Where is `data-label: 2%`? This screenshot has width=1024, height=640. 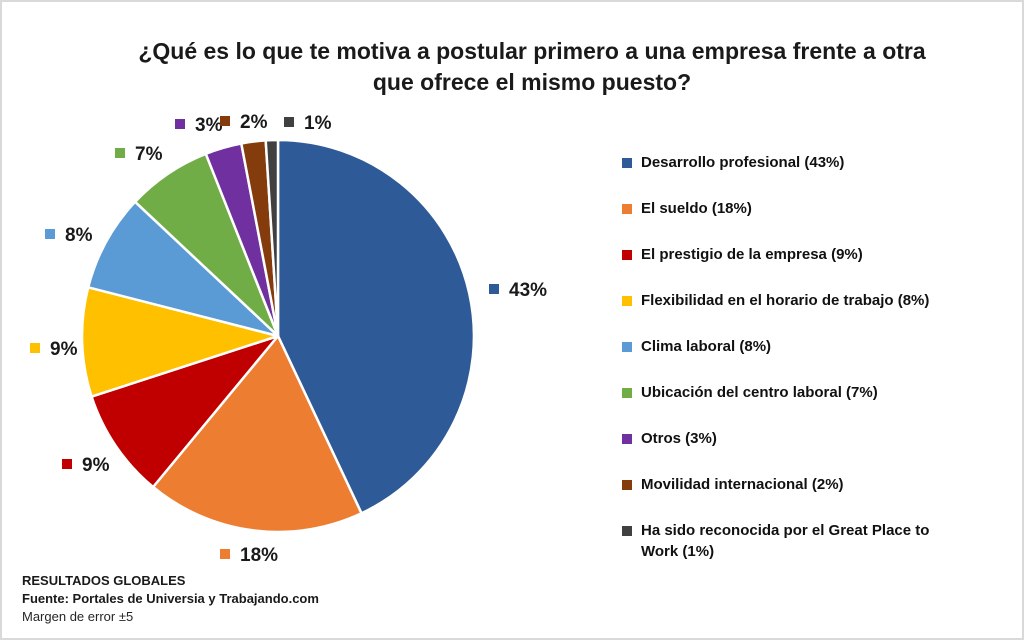
data-label: 2% is located at coordinates (254, 122).